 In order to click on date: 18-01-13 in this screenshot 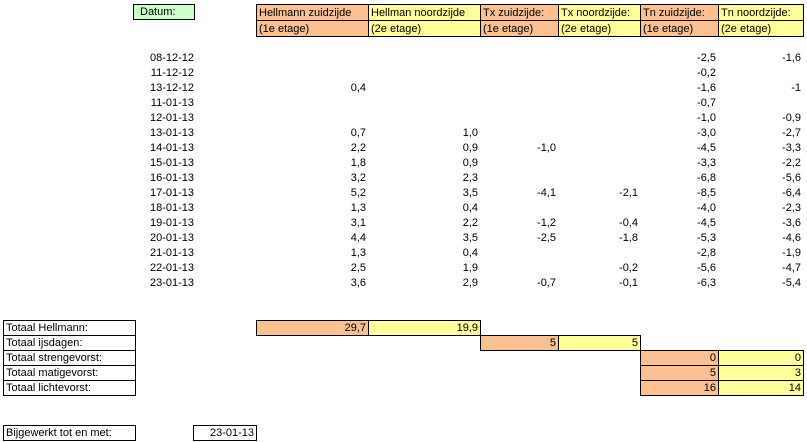, I will do `click(171, 208)`.